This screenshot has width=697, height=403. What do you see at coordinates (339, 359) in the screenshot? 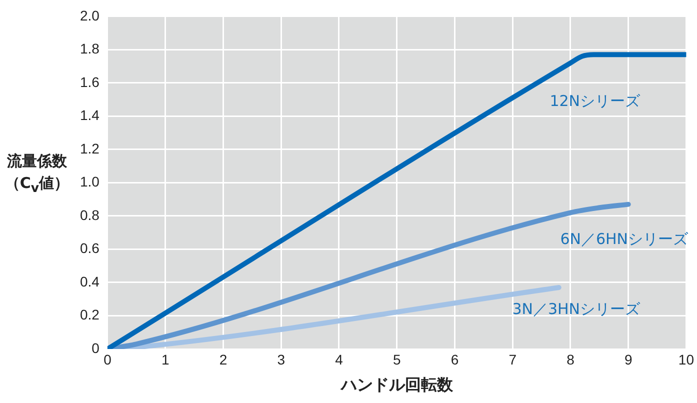
I see `x-tick-label: 4` at bounding box center [339, 359].